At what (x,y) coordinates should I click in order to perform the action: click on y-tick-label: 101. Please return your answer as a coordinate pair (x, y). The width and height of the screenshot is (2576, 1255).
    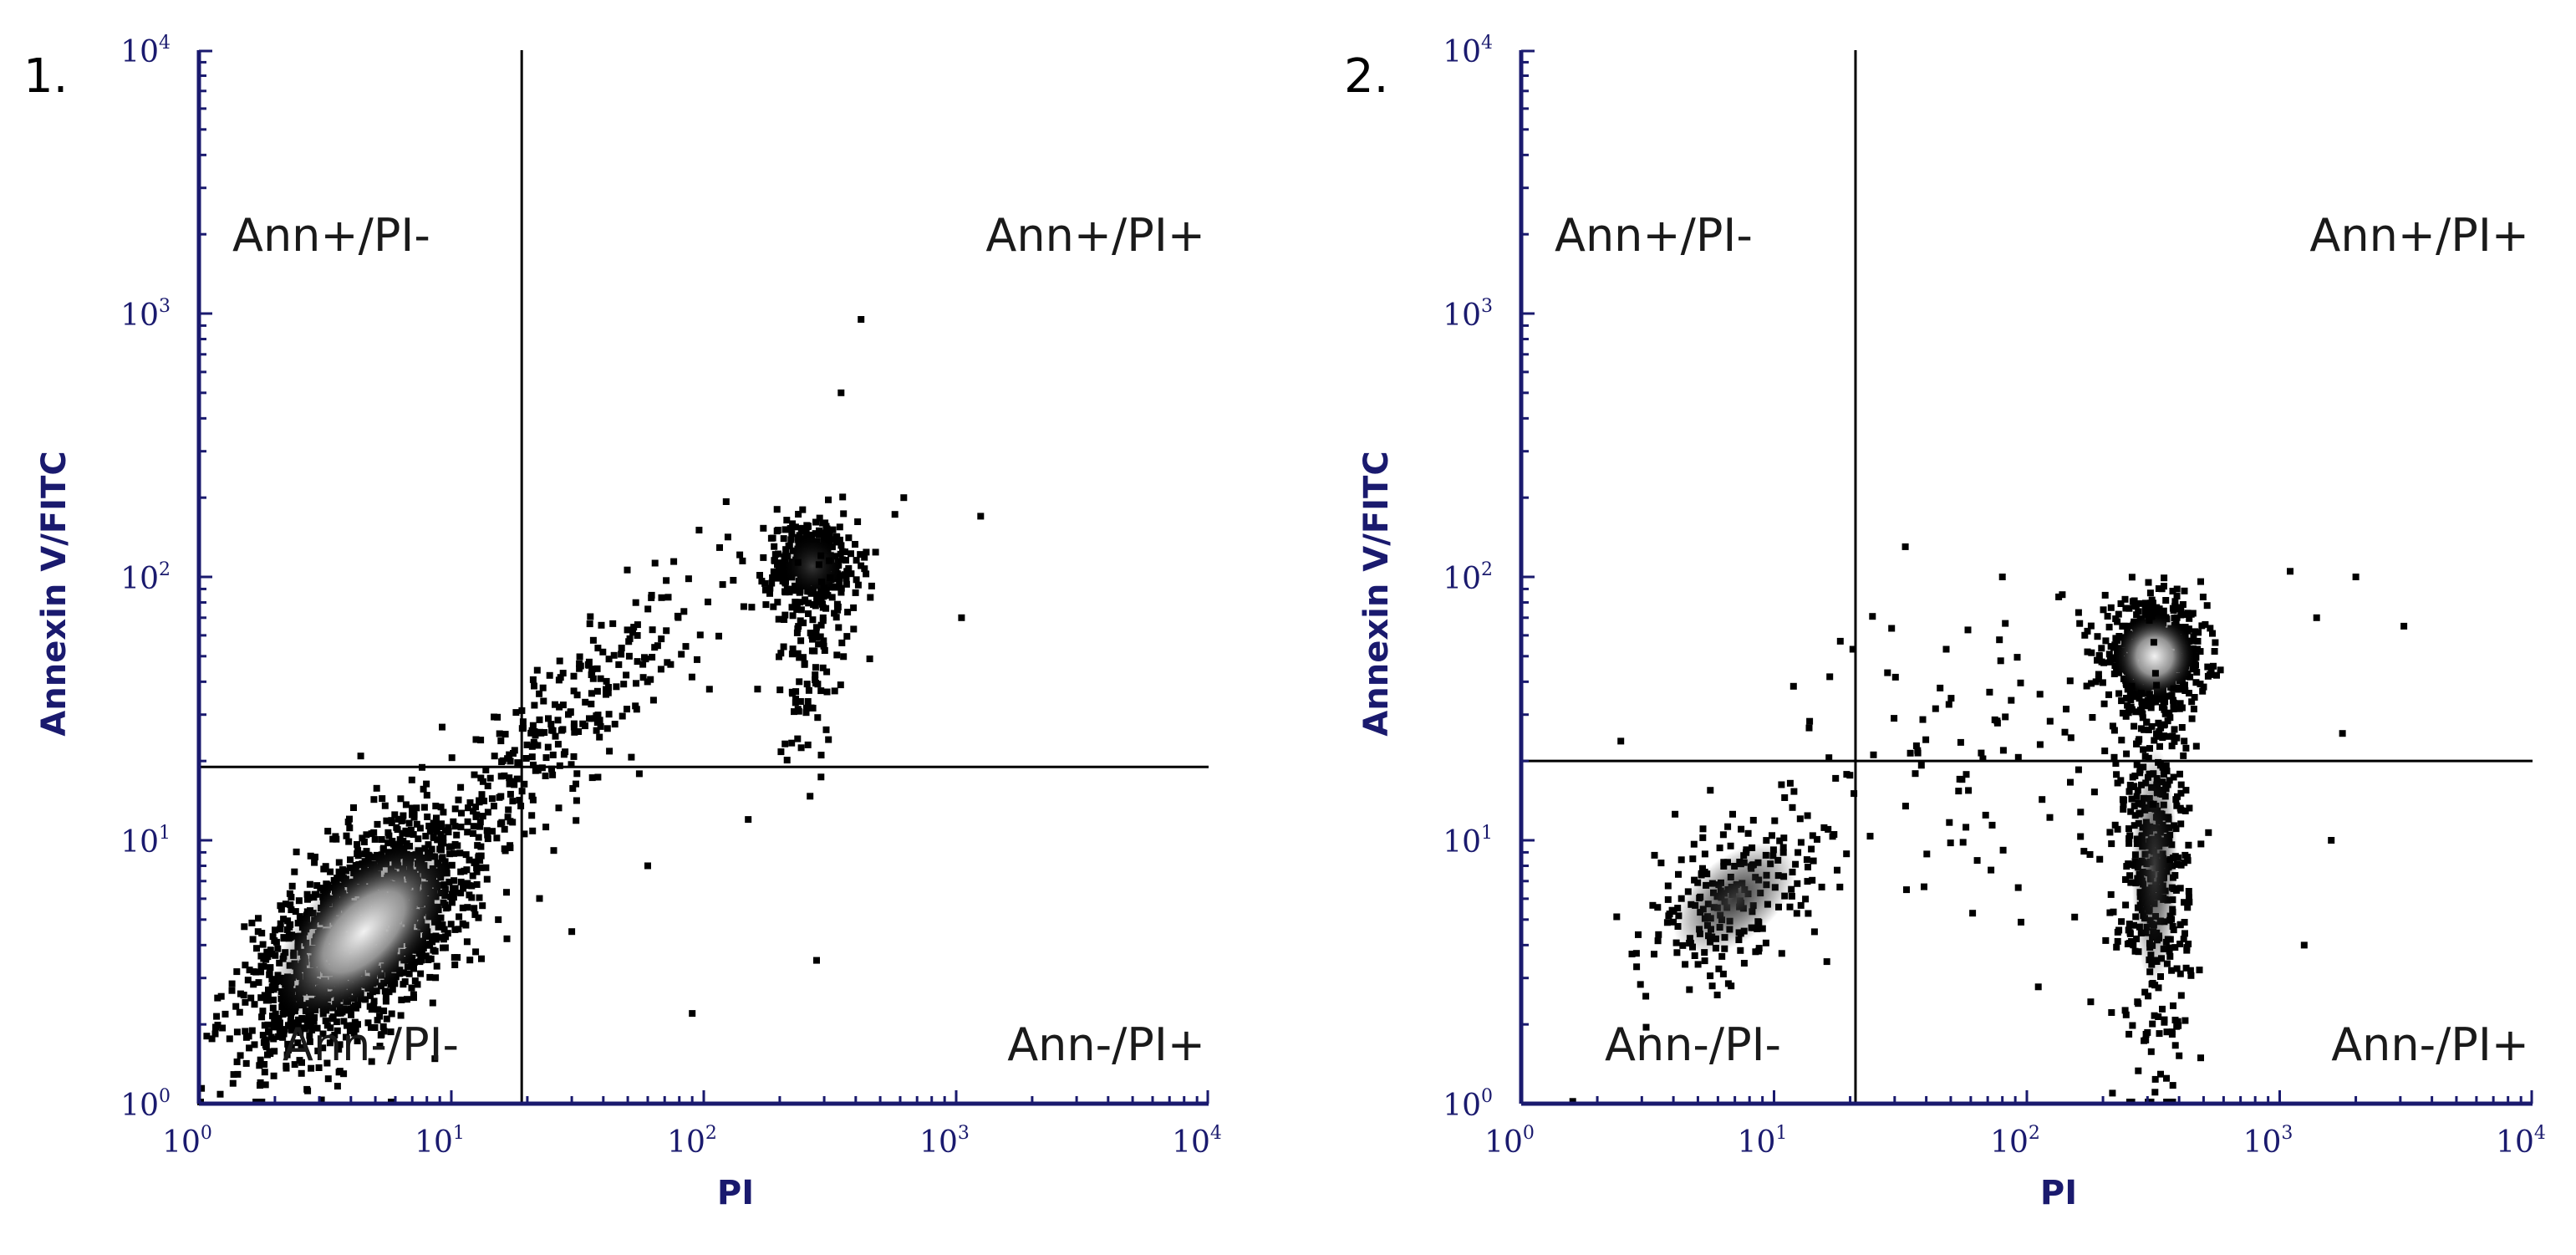
    Looking at the image, I should click on (1468, 841).